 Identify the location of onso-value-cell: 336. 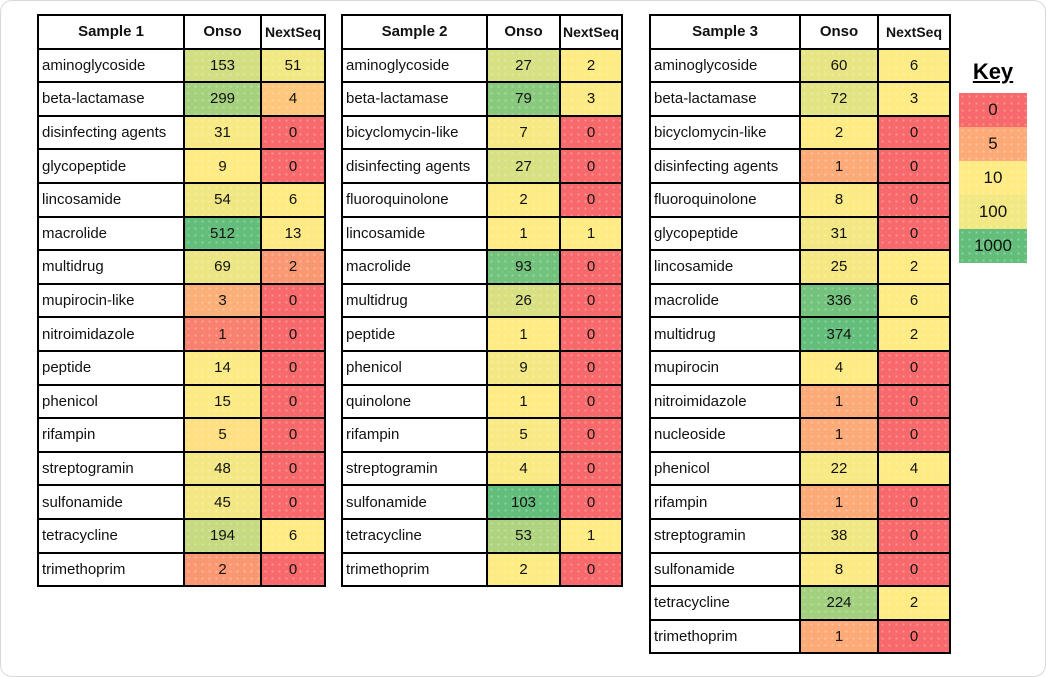
(839, 300).